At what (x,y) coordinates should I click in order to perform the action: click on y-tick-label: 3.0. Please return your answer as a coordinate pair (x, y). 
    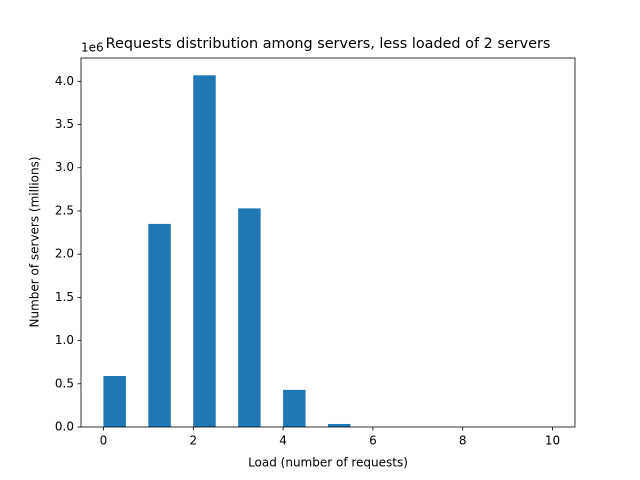
    Looking at the image, I should click on (64, 167).